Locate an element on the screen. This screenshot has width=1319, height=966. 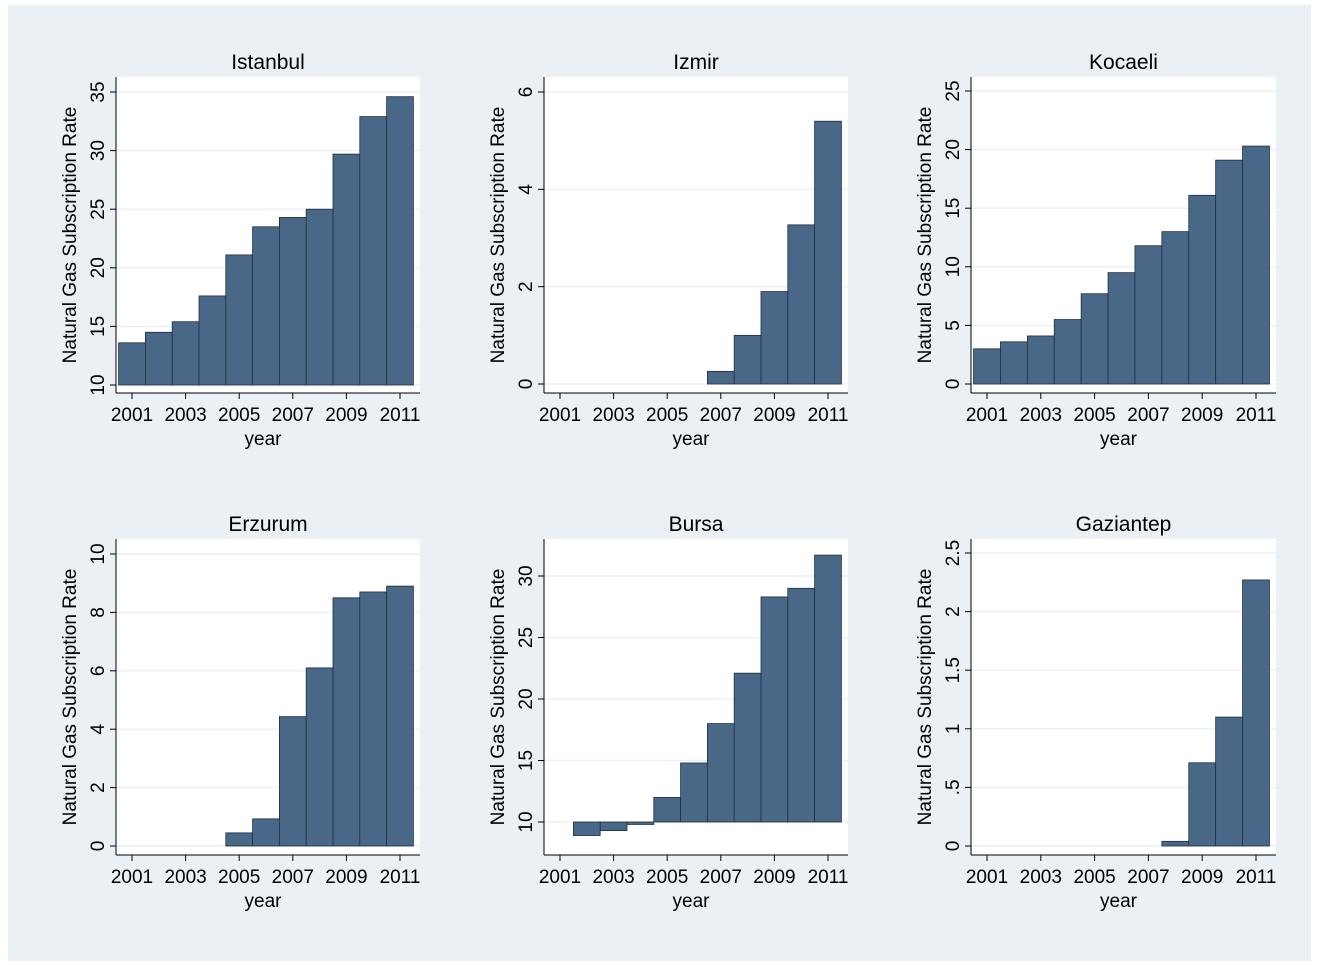
y-tick-label: 35 is located at coordinates (98, 91).